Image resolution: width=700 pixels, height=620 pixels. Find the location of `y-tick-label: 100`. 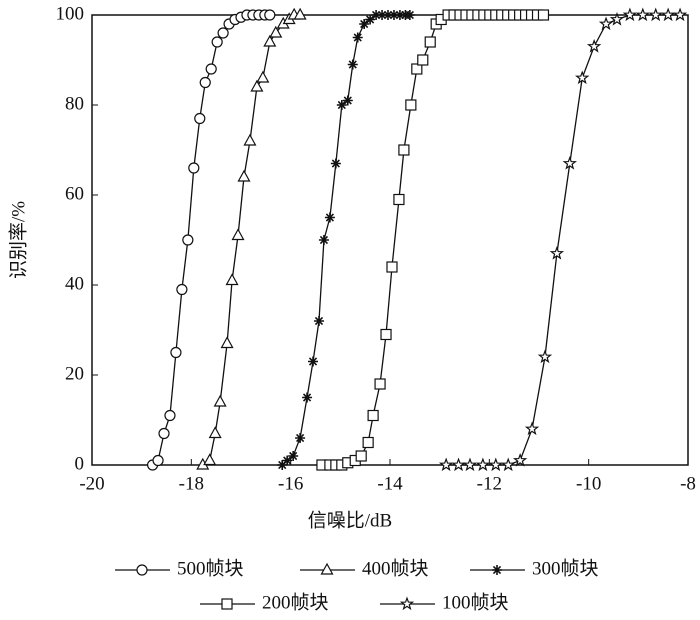

y-tick-label: 100 is located at coordinates (70, 13).